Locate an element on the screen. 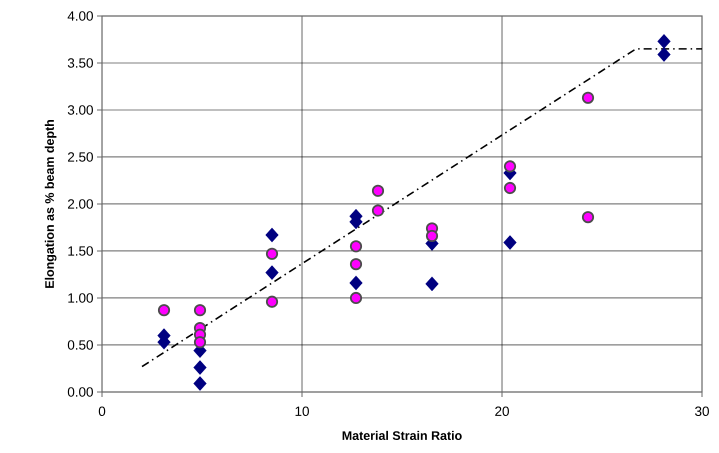  y-tick-label: 0.50 is located at coordinates (80, 345).